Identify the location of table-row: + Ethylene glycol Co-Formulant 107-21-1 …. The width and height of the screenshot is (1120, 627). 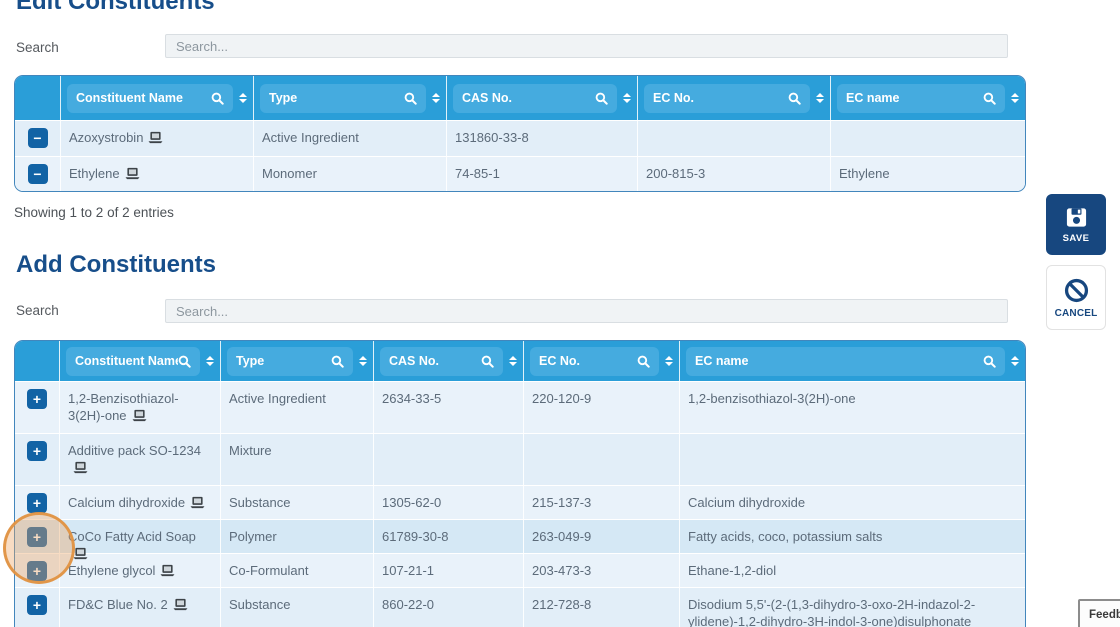
(520, 570).